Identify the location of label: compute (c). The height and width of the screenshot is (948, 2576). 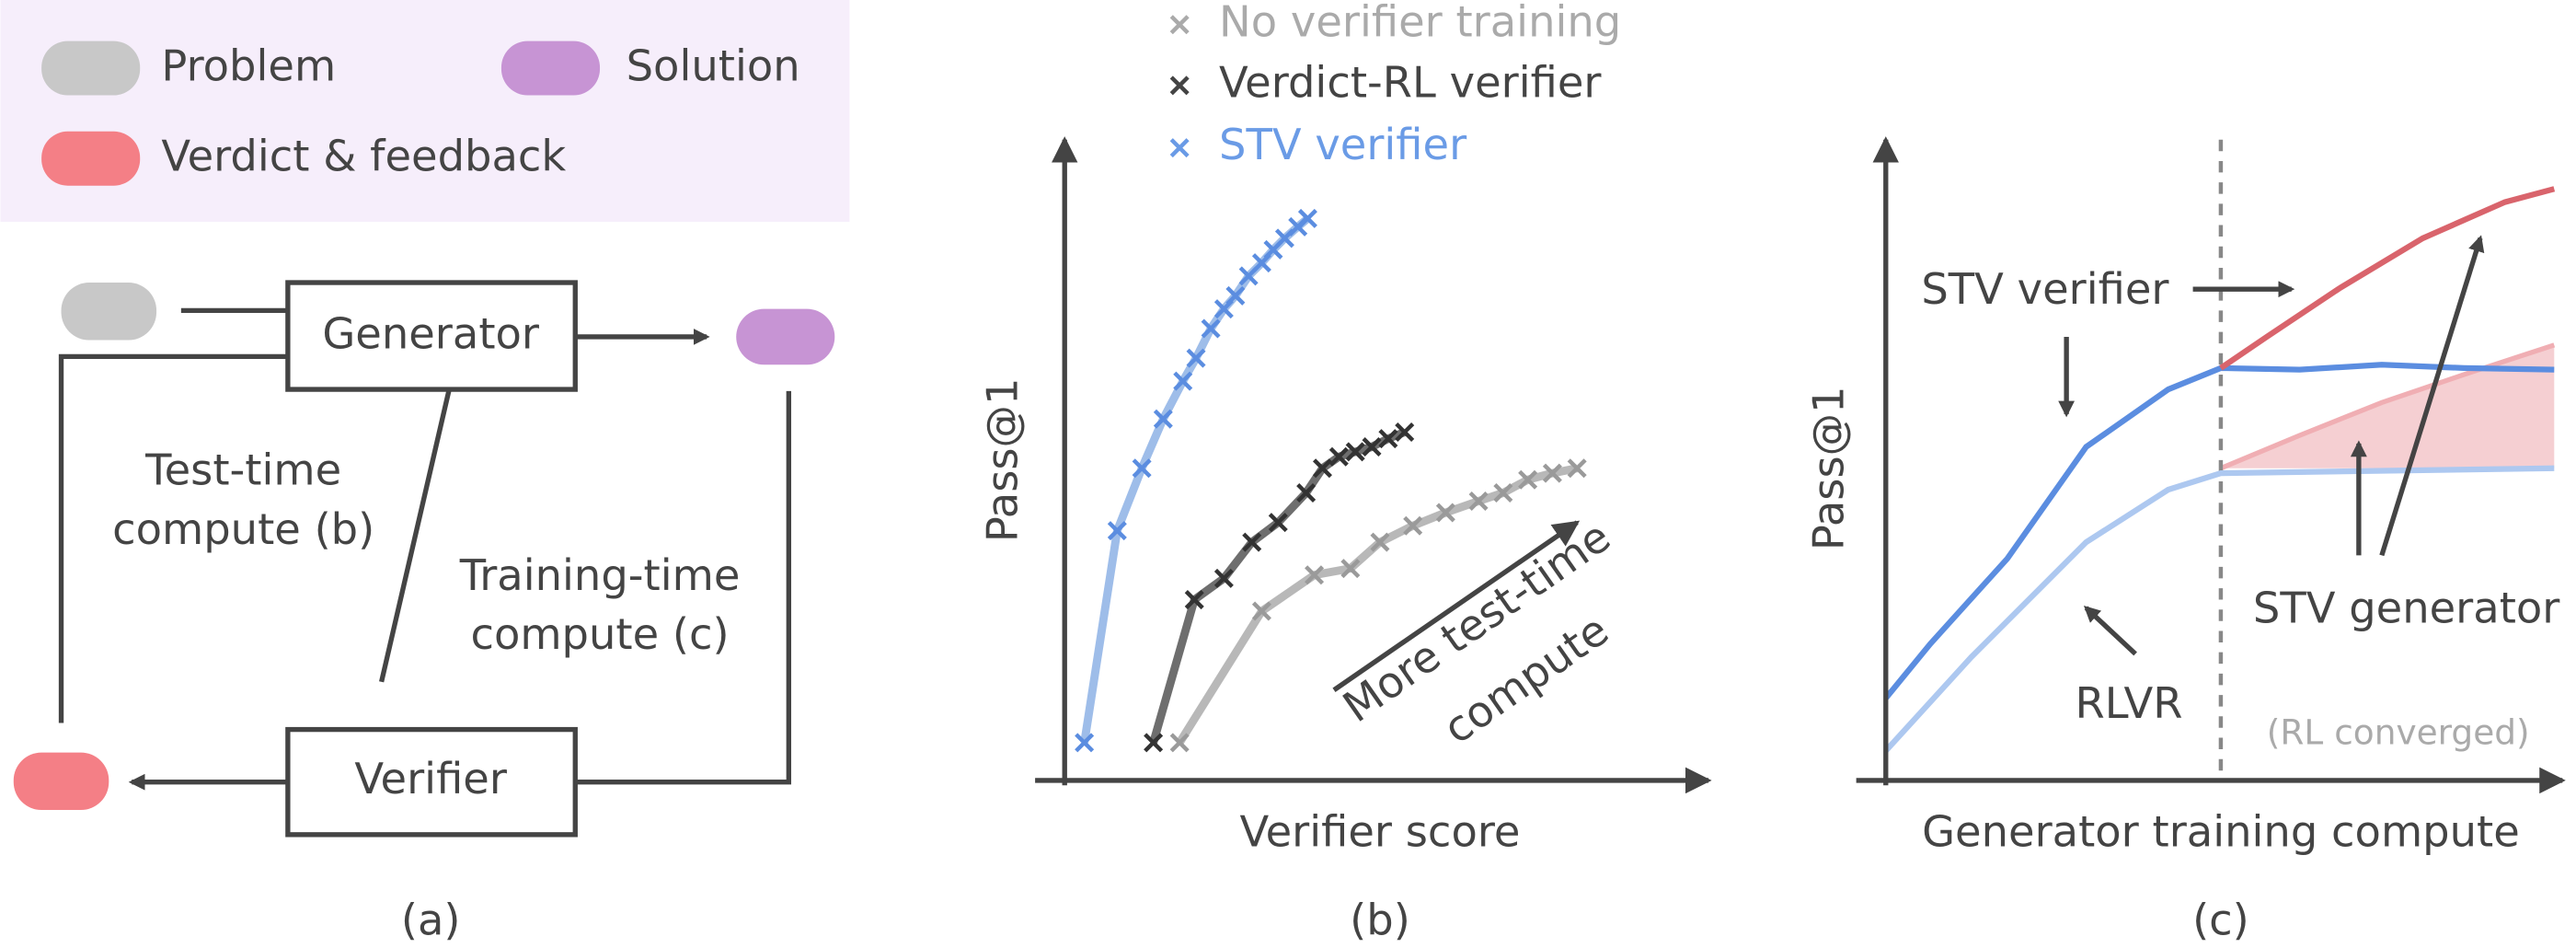
(599, 634).